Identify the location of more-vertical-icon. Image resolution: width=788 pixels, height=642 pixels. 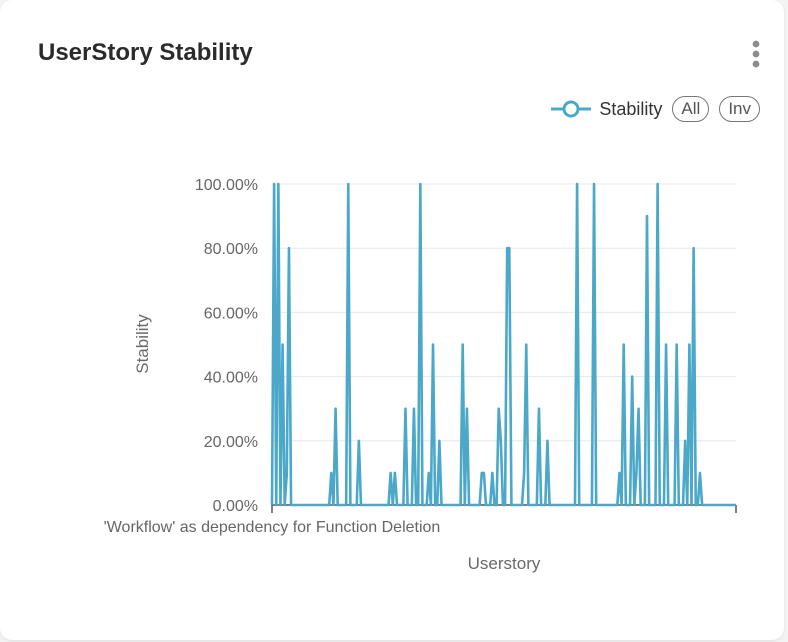
(756, 54).